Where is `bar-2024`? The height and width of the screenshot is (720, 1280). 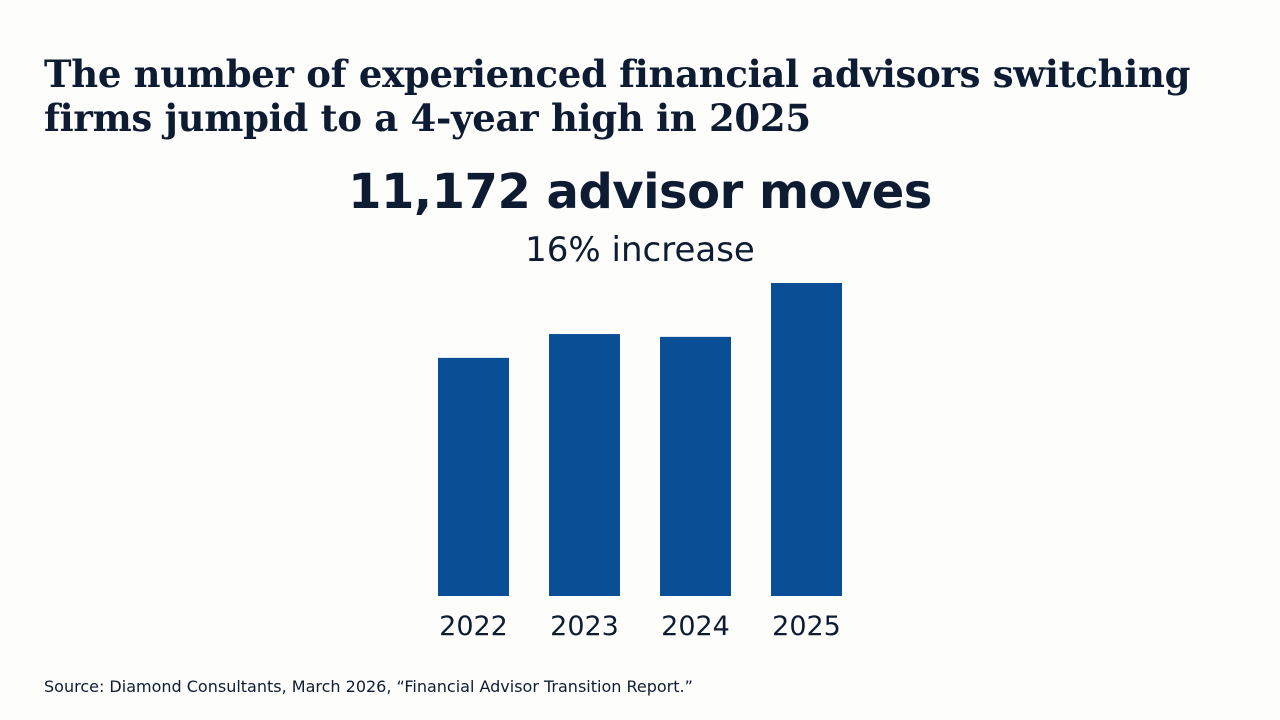
bar-2024 is located at coordinates (695, 466).